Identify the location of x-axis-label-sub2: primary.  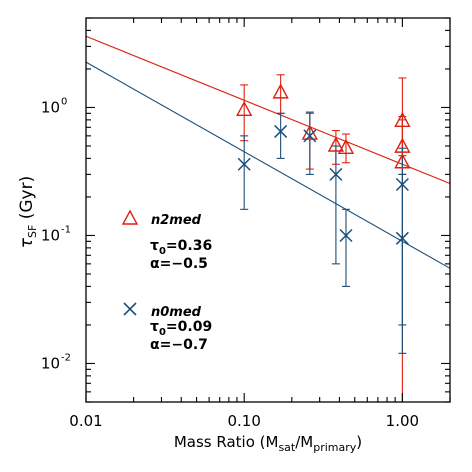
(335, 447).